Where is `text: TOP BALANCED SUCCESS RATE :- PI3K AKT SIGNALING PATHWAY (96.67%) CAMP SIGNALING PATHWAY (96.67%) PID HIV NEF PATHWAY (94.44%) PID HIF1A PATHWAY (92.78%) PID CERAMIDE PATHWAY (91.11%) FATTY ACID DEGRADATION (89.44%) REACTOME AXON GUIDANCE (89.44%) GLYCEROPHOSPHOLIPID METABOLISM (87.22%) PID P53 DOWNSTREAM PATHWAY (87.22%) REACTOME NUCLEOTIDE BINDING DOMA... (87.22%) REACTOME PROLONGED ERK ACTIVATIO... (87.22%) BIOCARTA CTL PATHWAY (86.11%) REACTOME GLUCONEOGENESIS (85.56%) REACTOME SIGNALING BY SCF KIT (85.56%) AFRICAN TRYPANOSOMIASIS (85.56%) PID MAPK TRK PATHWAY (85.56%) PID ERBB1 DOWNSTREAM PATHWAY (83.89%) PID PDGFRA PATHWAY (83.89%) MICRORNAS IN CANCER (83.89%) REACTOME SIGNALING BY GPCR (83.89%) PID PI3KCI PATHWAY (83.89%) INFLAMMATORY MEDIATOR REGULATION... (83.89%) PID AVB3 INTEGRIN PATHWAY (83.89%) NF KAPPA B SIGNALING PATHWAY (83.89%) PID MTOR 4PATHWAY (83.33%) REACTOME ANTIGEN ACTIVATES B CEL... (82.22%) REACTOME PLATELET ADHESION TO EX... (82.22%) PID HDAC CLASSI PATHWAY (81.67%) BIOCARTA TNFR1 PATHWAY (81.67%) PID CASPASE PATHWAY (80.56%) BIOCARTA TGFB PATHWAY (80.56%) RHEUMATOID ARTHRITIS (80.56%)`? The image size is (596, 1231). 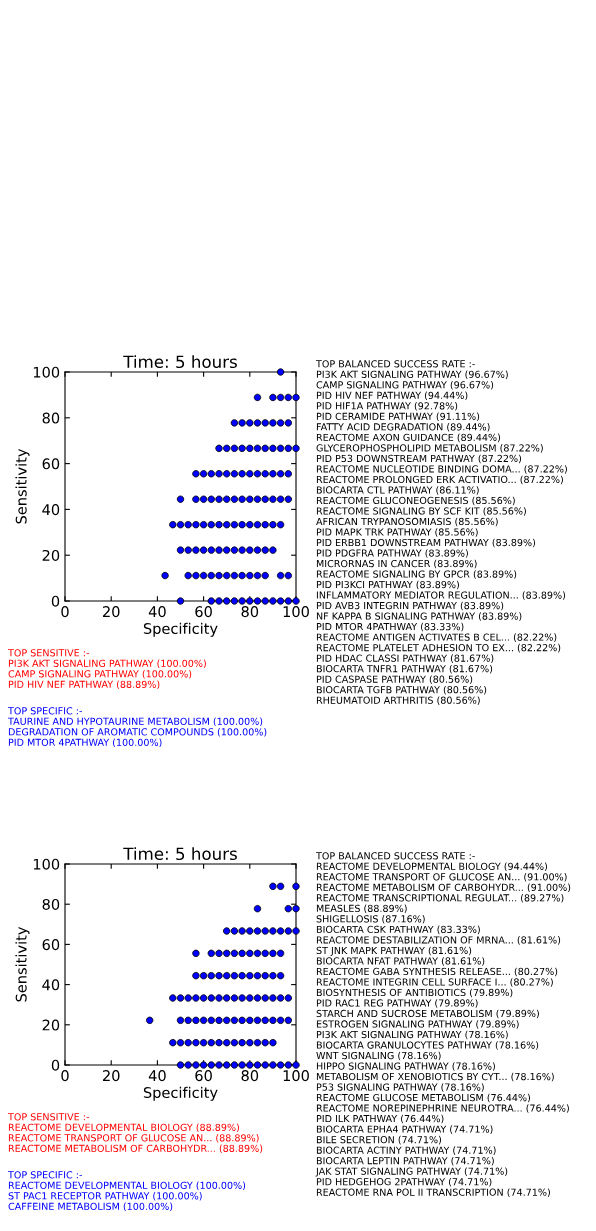
text: TOP BALANCED SUCCESS RATE :- PI3K AKT SIGNALING PATHWAY (96.67%) CAMP SIGNALING PATHWAY (96.67%) PID HIV NEF PATHWAY (94.44%) PID HIF1A PATHWAY (92.78%) PID CERAMIDE PATHWAY (91.11%) FATTY ACID DEGRADATION (89.44%) REACTOME AXON GUIDANCE (89.44%) GLYCEROPHOSPHOLIPID METABOLISM (87.22%) PID P53 DOWNSTREAM PATHWAY (87.22%) REACTOME NUCLEOTIDE BINDING DOMA... (87.22%) REACTOME PROLONGED ERK ACTIVATIO... (87.22%) BIOCARTA CTL PATHWAY (86.11%) REACTOME GLUCONEOGENESIS (85.56%) REACTOME SIGNALING BY SCF KIT (85.56%) AFRICAN TRYPANOSOMIASIS (85.56%) PID MAPK TRK PATHWAY (85.56%) PID ERBB1 DOWNSTREAM PATHWAY (83.89%) PID PDGFRA PATHWAY (83.89%) MICRORNAS IN CANCER (83.89%) REACTOME SIGNALING BY GPCR (83.89%) PID PI3KCI PATHWAY (83.89%) INFLAMMATORY MEDIATOR REGULATION... (83.89%) PID AVB3 INTEGRIN PATHWAY (83.89%) NF KAPPA B SIGNALING PATHWAY (83.89%) PID MTOR 4PATHWAY (83.33%) REACTOME ANTIGEN ACTIVATES B CEL... (82.22%) REACTOME PLATELET ADHESION TO EX... (82.22%) PID HDAC CLASSI PATHWAY (81.67%) BIOCARTA TNFR1 PATHWAY (81.67%) PID CASPASE PATHWAY (80.56%) BIOCARTA TGFB PATHWAY (80.56%) RHEUMATOID ARTHRITIS (80.56%) is located at coordinates (441, 532).